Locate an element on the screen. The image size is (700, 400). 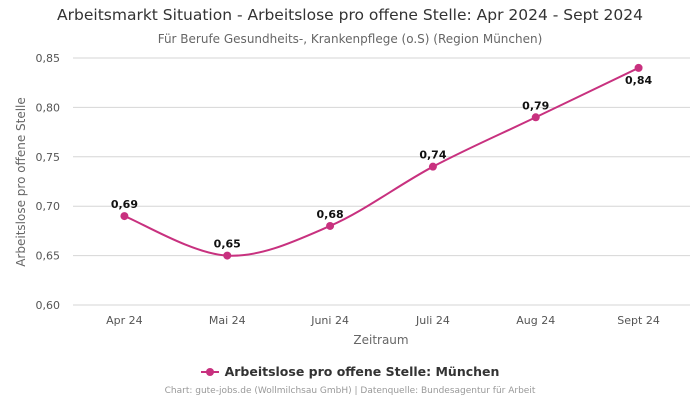
x-tick-label: Aug 24 is located at coordinates (535, 320).